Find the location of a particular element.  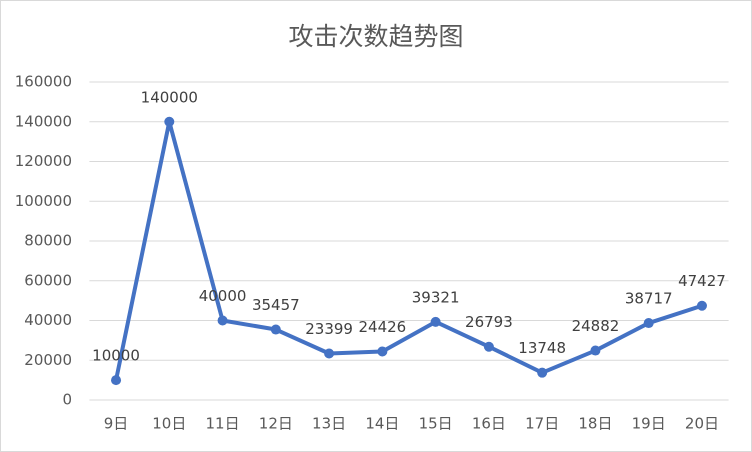

data-label: 26793 is located at coordinates (489, 322).